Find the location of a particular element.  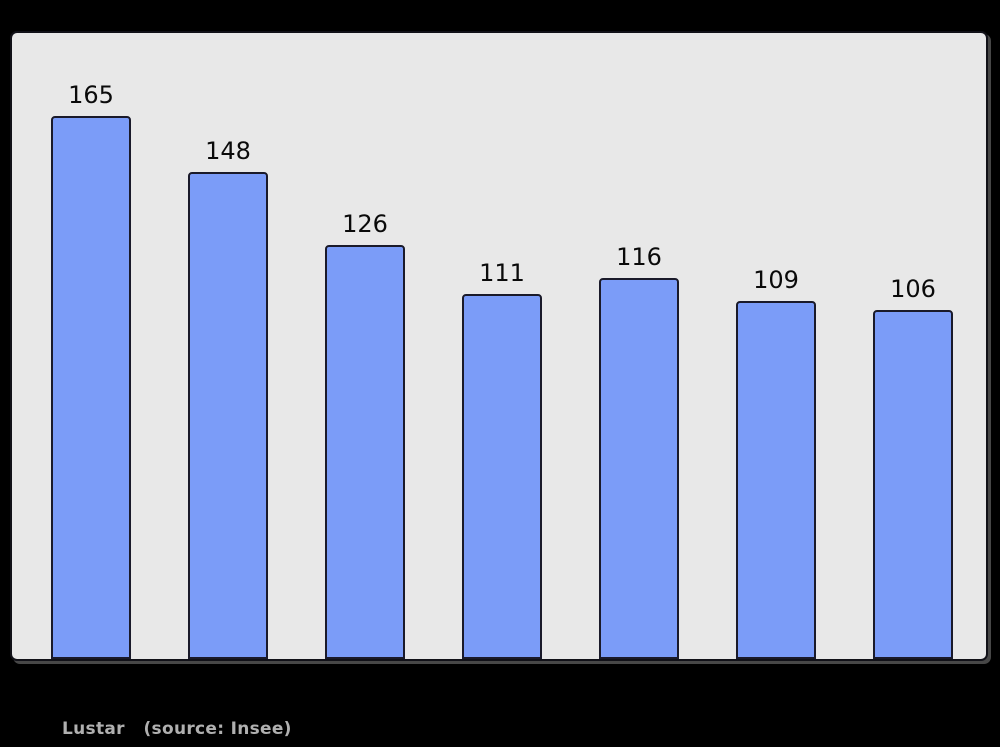

bar-group: 109 is located at coordinates (776, 460).